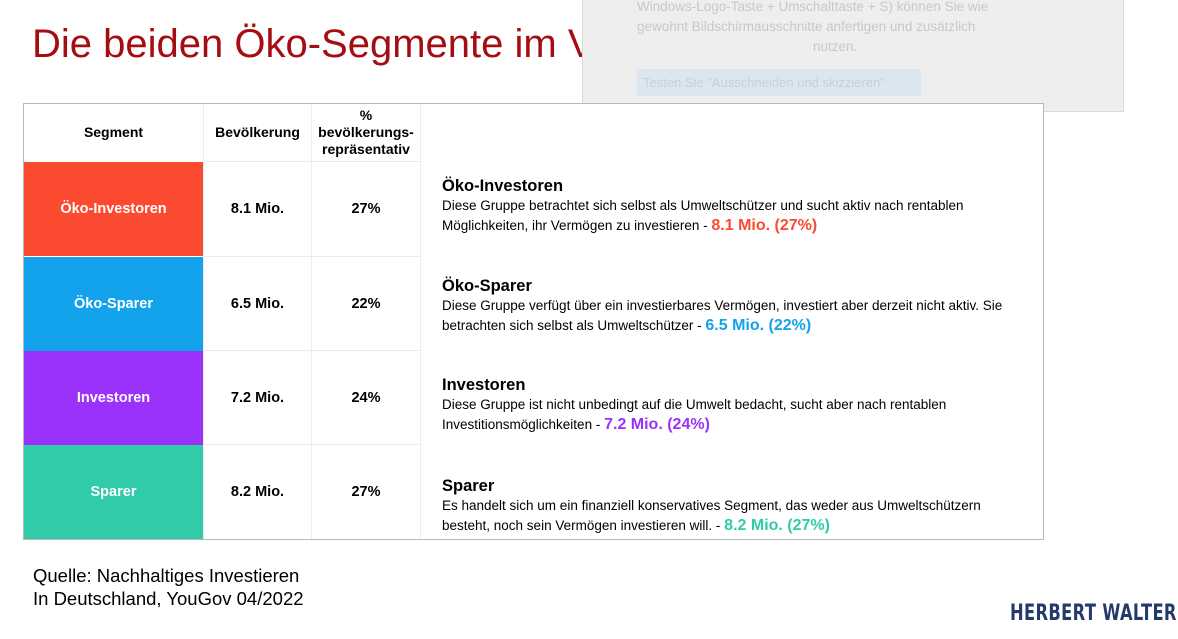  I want to click on header-percent-line-2: bevölkerungs-, so click(366, 132).